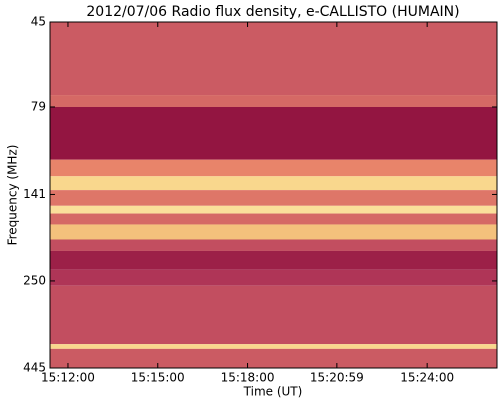 The height and width of the screenshot is (404, 503). Describe the element at coordinates (34, 368) in the screenshot. I see `y-tick-label: 445` at that location.